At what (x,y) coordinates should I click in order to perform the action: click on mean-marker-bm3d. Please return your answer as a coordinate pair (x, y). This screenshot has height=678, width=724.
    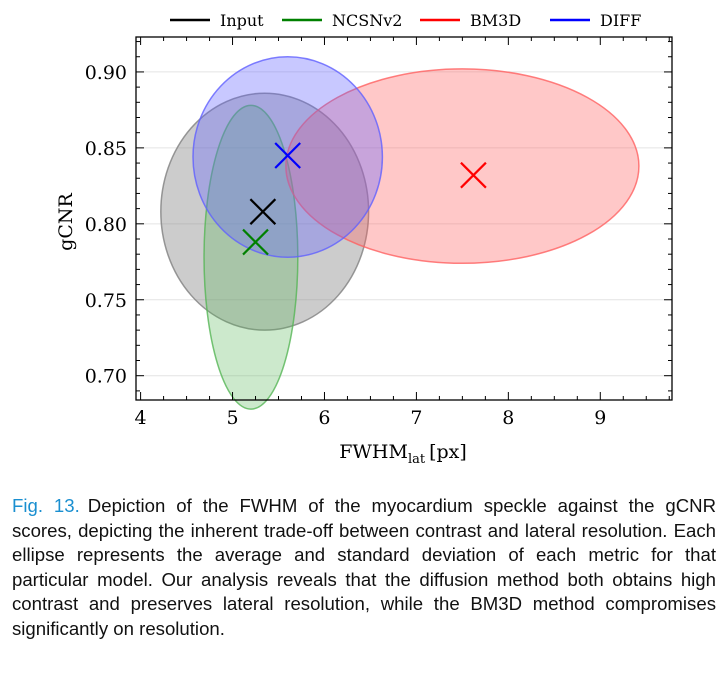
    Looking at the image, I should click on (473, 175).